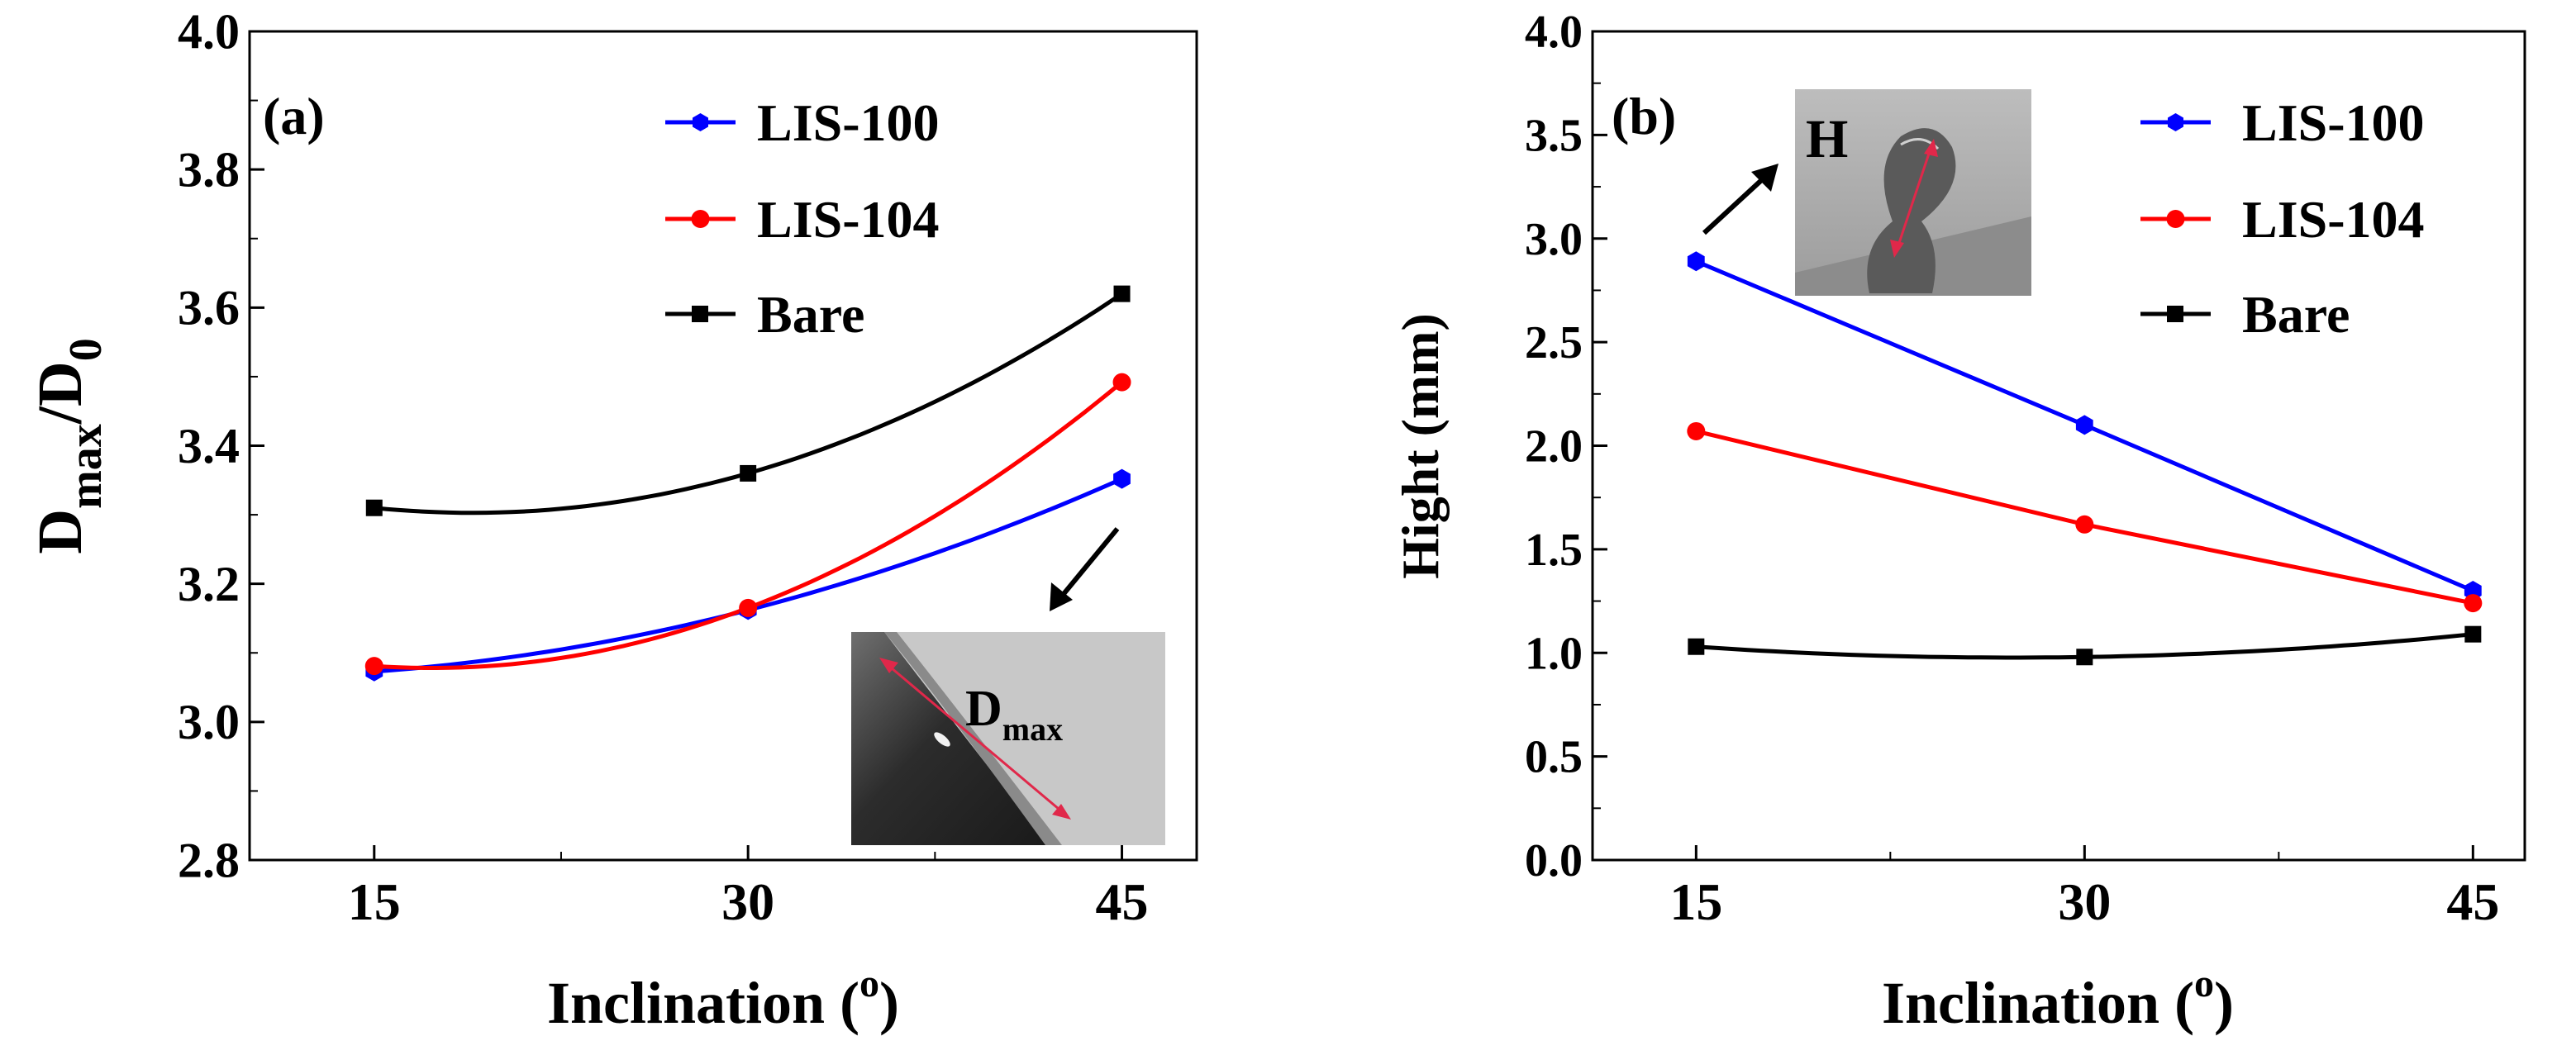  What do you see at coordinates (1421, 446) in the screenshot?
I see `panel-b-ylabel: Hight (mm)` at bounding box center [1421, 446].